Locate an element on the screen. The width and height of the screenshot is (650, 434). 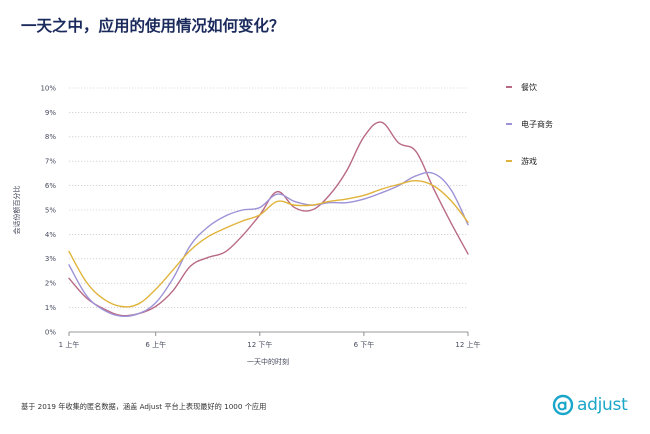
y-tick-label: 4% is located at coordinates (50, 235).